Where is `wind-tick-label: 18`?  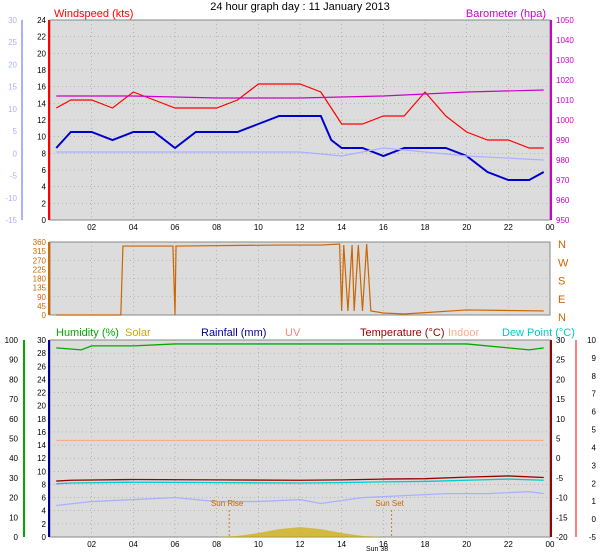 wind-tick-label: 18 is located at coordinates (41, 70).